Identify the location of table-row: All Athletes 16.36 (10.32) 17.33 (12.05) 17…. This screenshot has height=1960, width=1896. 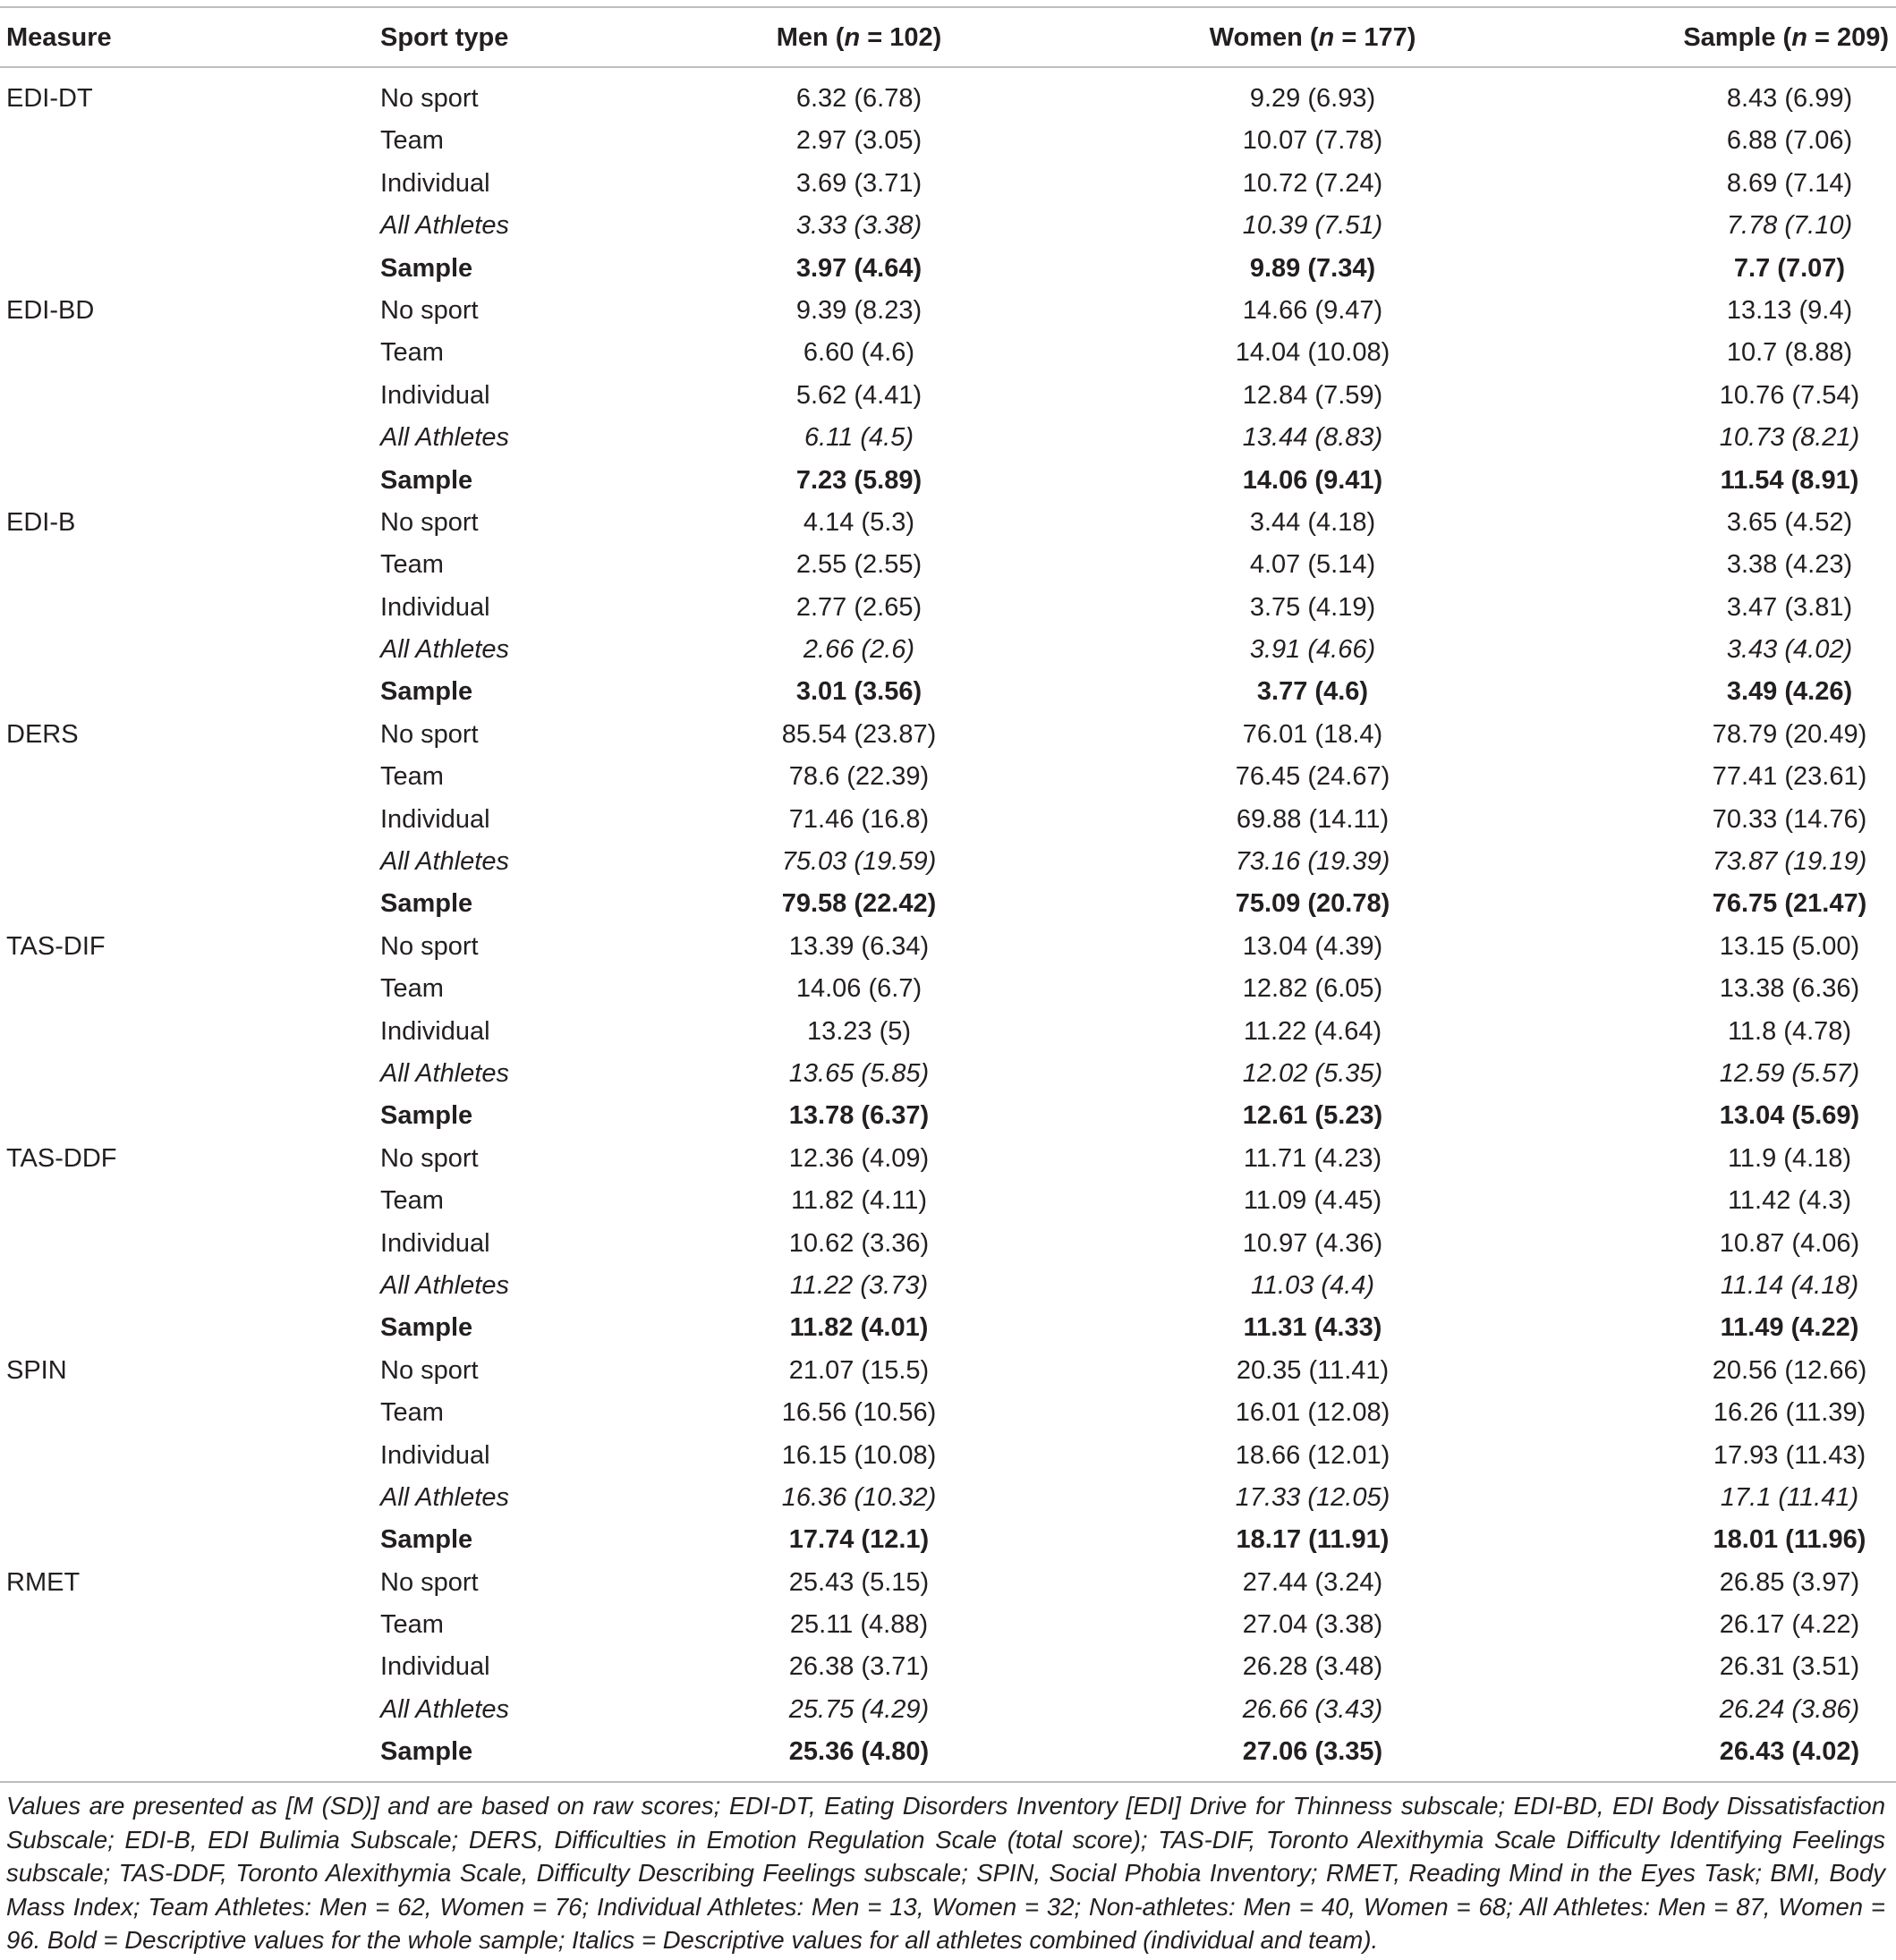
(948, 1498).